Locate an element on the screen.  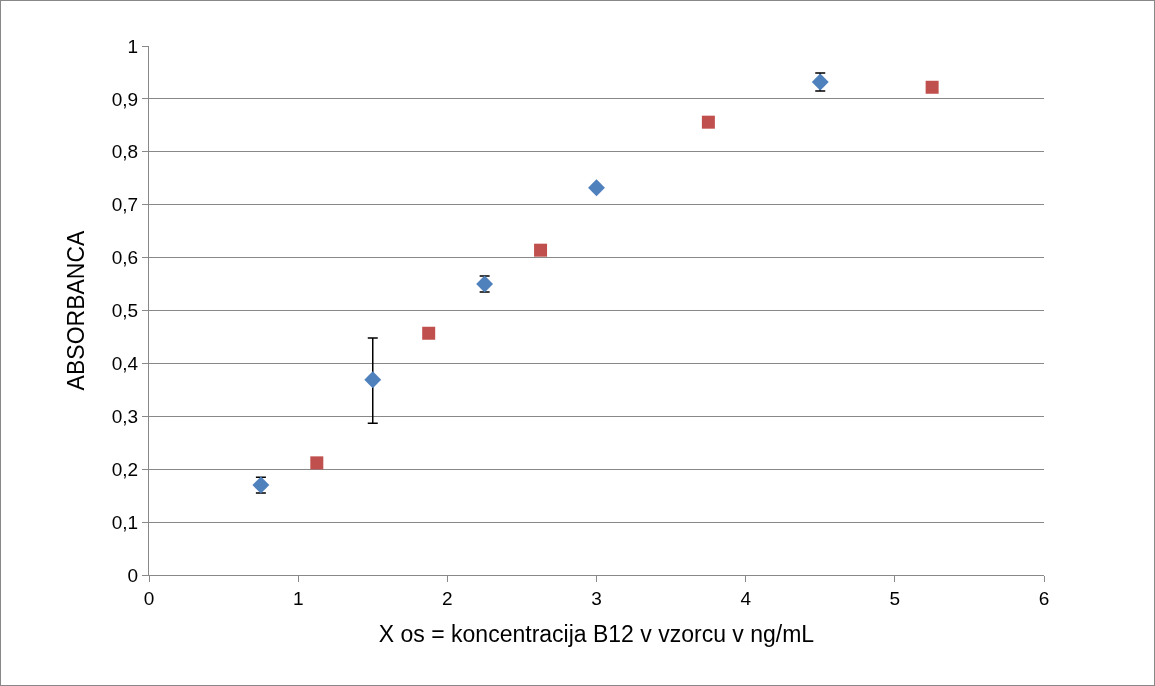
x-tick-label: 0 is located at coordinates (149, 598).